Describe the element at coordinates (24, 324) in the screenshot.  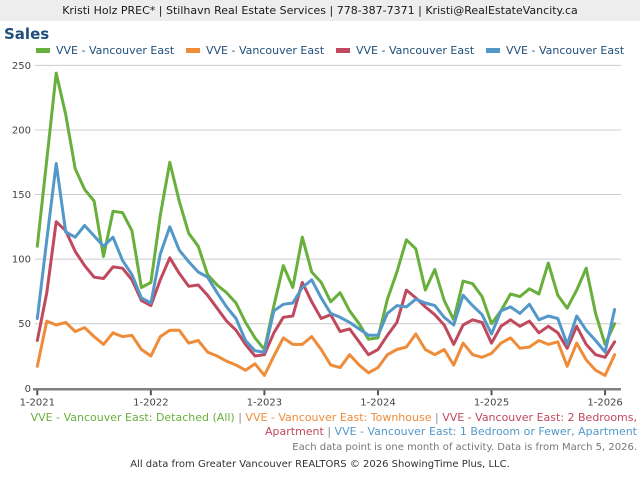
I see `y-axis-label-50: 50` at that location.